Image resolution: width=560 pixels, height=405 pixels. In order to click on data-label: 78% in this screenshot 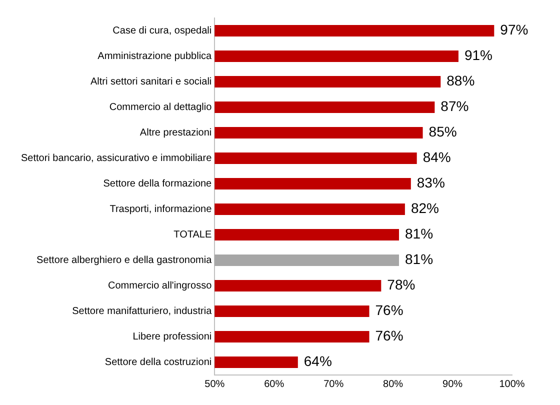, I will do `click(401, 284)`.